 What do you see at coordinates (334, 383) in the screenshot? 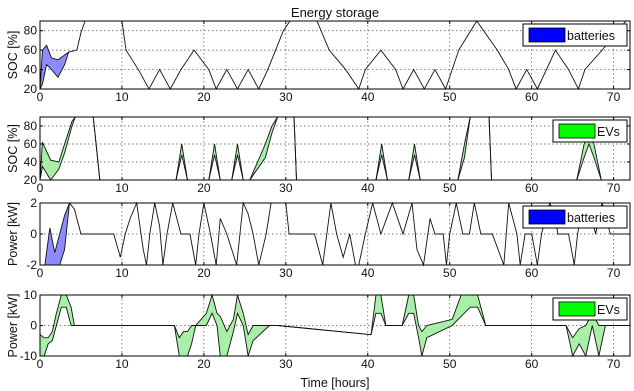
I see `x-axis-label: Time [hours]` at bounding box center [334, 383].